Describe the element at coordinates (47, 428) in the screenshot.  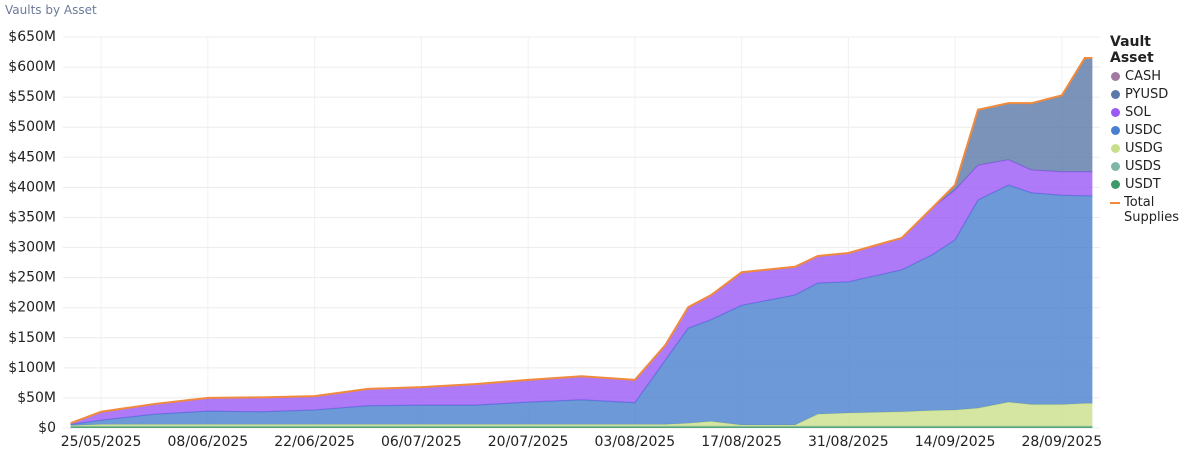
I see `y-tick-label: $0` at that location.